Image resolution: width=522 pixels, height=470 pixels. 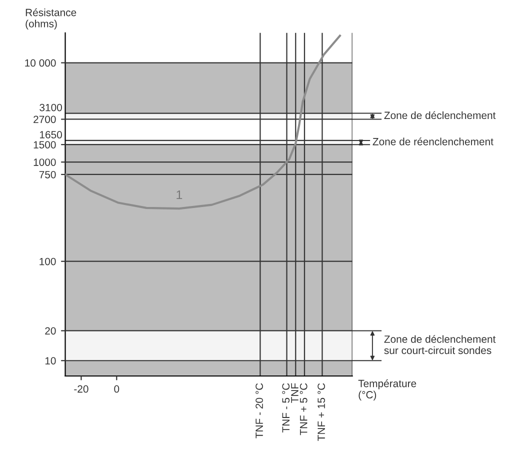 What do you see at coordinates (286, 408) in the screenshot?
I see `ref-line-label: TNF - 5 °C` at bounding box center [286, 408].